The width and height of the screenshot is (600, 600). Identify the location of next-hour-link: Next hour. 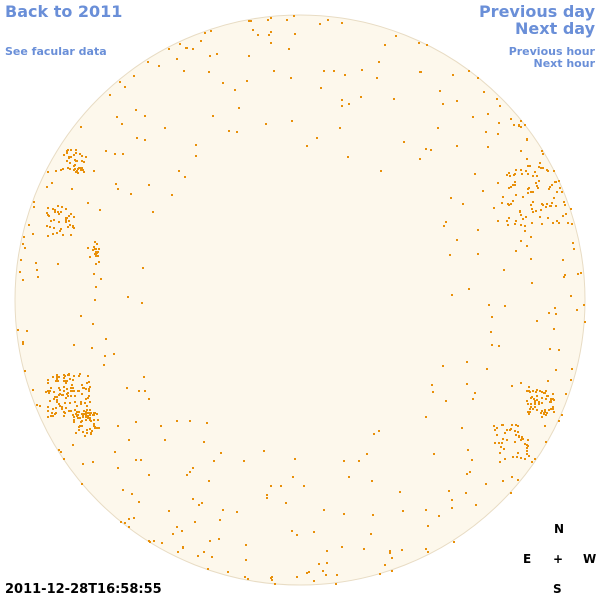
(564, 63).